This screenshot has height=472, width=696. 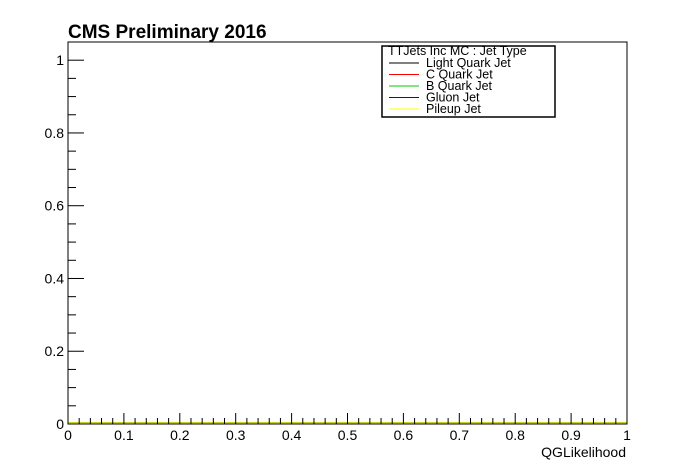 What do you see at coordinates (459, 86) in the screenshot?
I see `legend-entry-label: B Quark Jet` at bounding box center [459, 86].